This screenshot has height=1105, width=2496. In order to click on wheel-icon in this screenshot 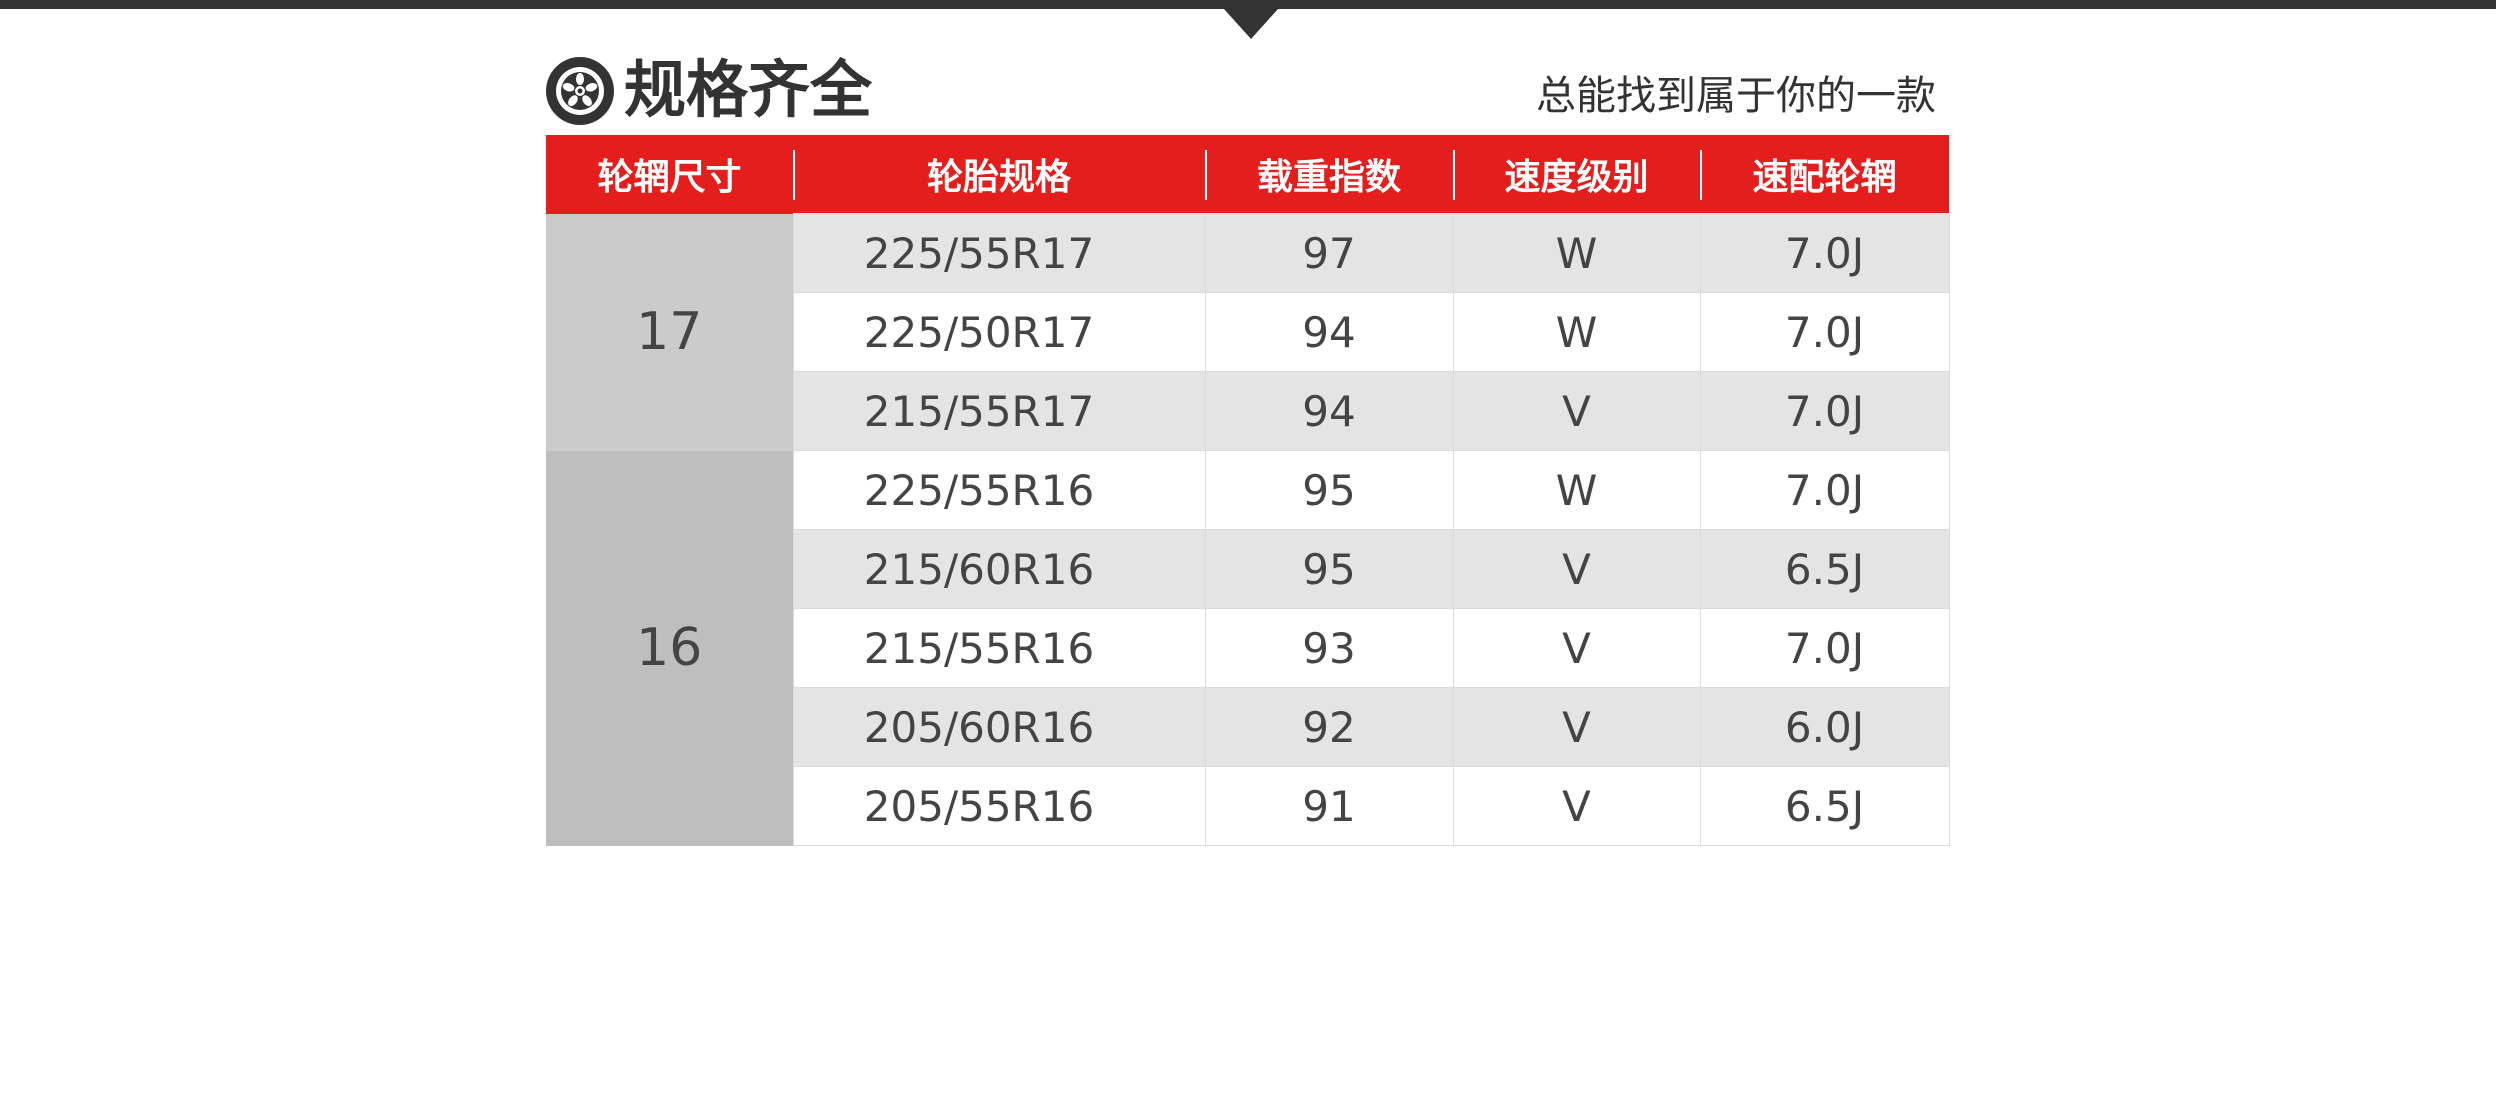, I will do `click(580, 91)`.